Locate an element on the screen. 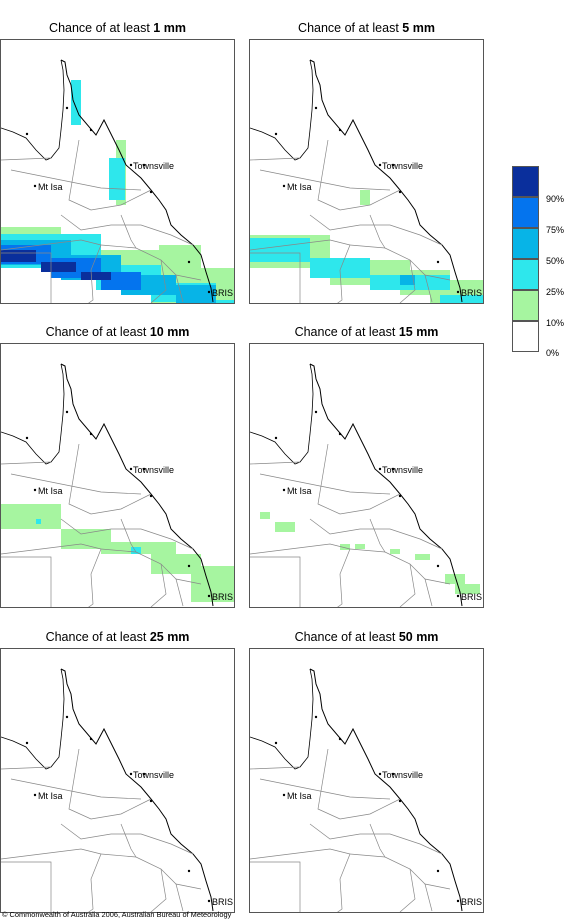 The image size is (570, 923). panel-title: Chance of at least 50 mm is located at coordinates (366, 637).